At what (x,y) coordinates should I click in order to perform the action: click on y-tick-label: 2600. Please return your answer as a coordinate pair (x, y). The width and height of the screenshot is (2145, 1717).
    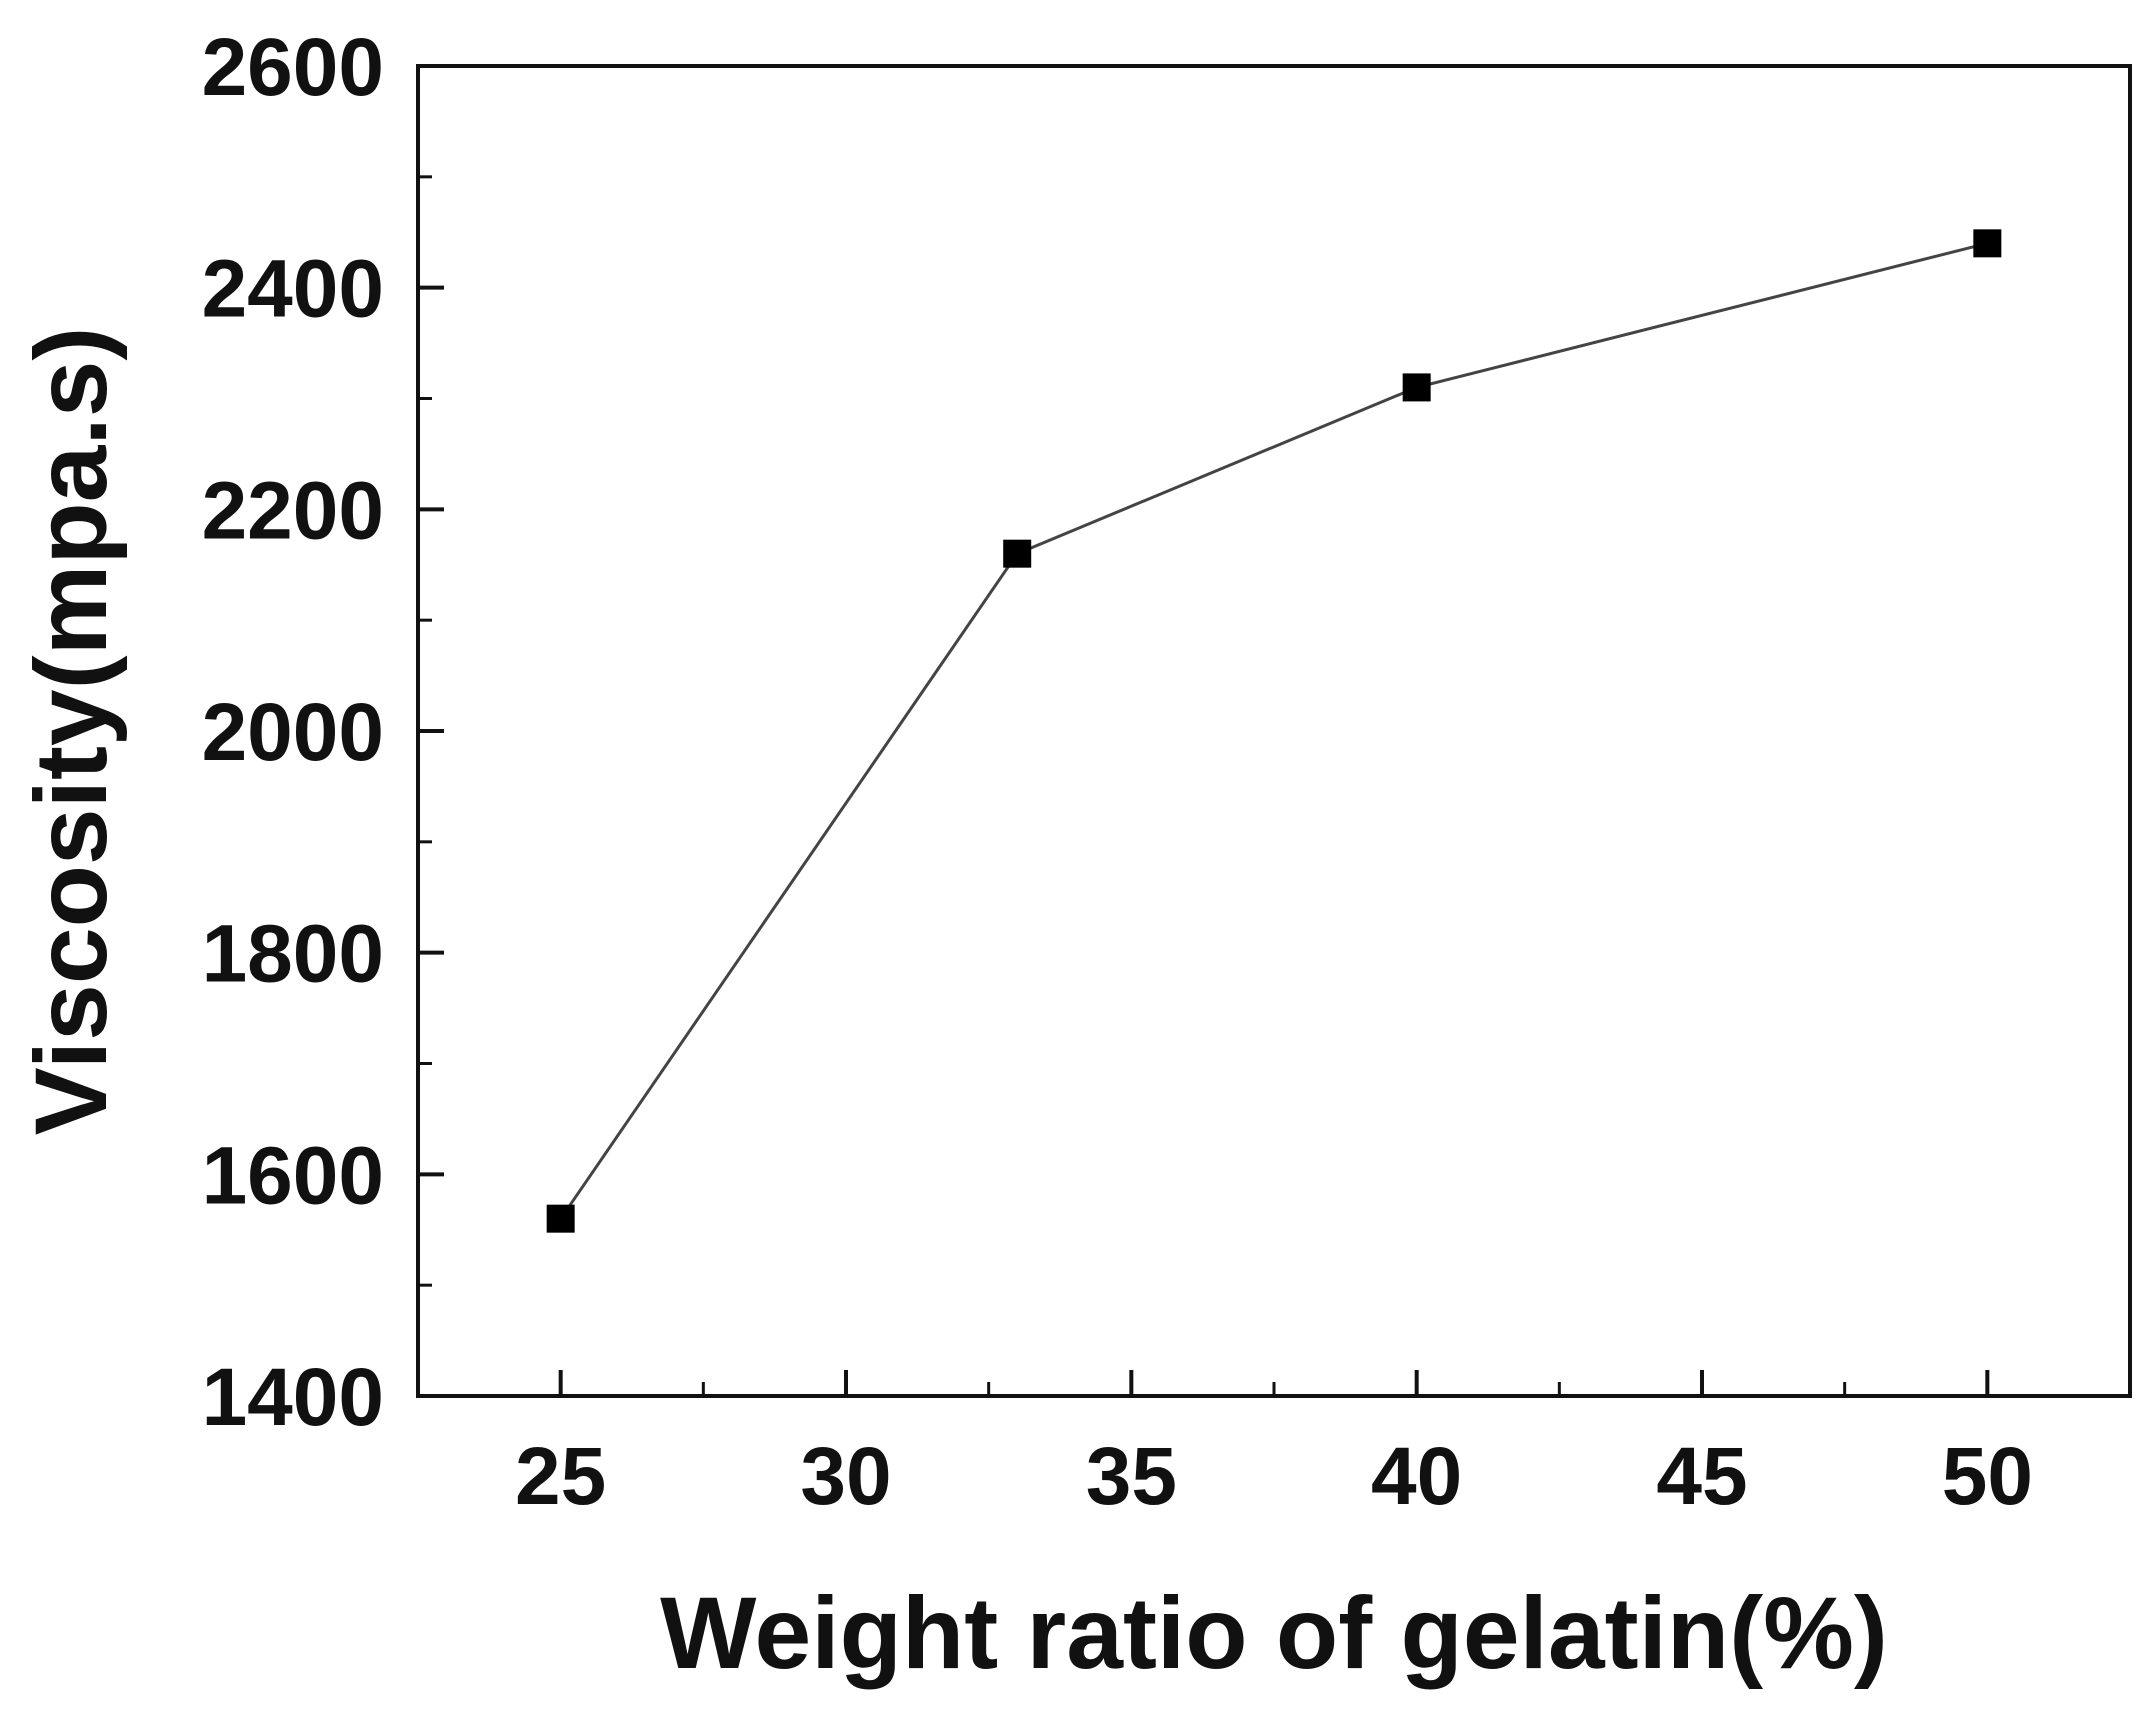
    Looking at the image, I should click on (293, 67).